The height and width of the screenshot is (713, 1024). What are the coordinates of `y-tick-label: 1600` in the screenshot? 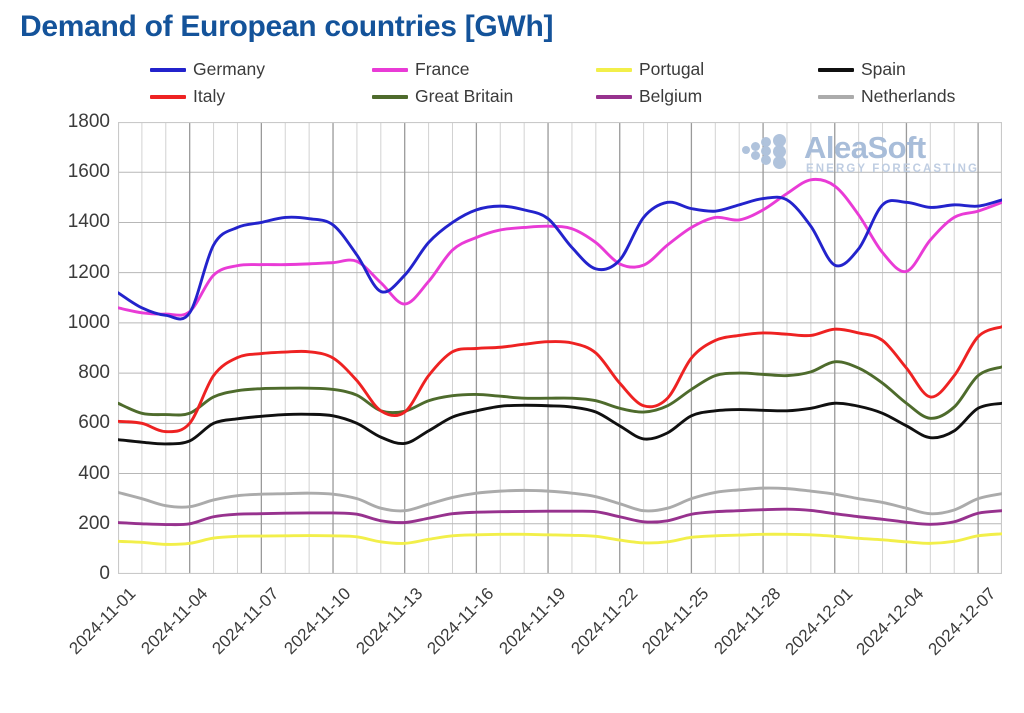 It's located at (88, 172).